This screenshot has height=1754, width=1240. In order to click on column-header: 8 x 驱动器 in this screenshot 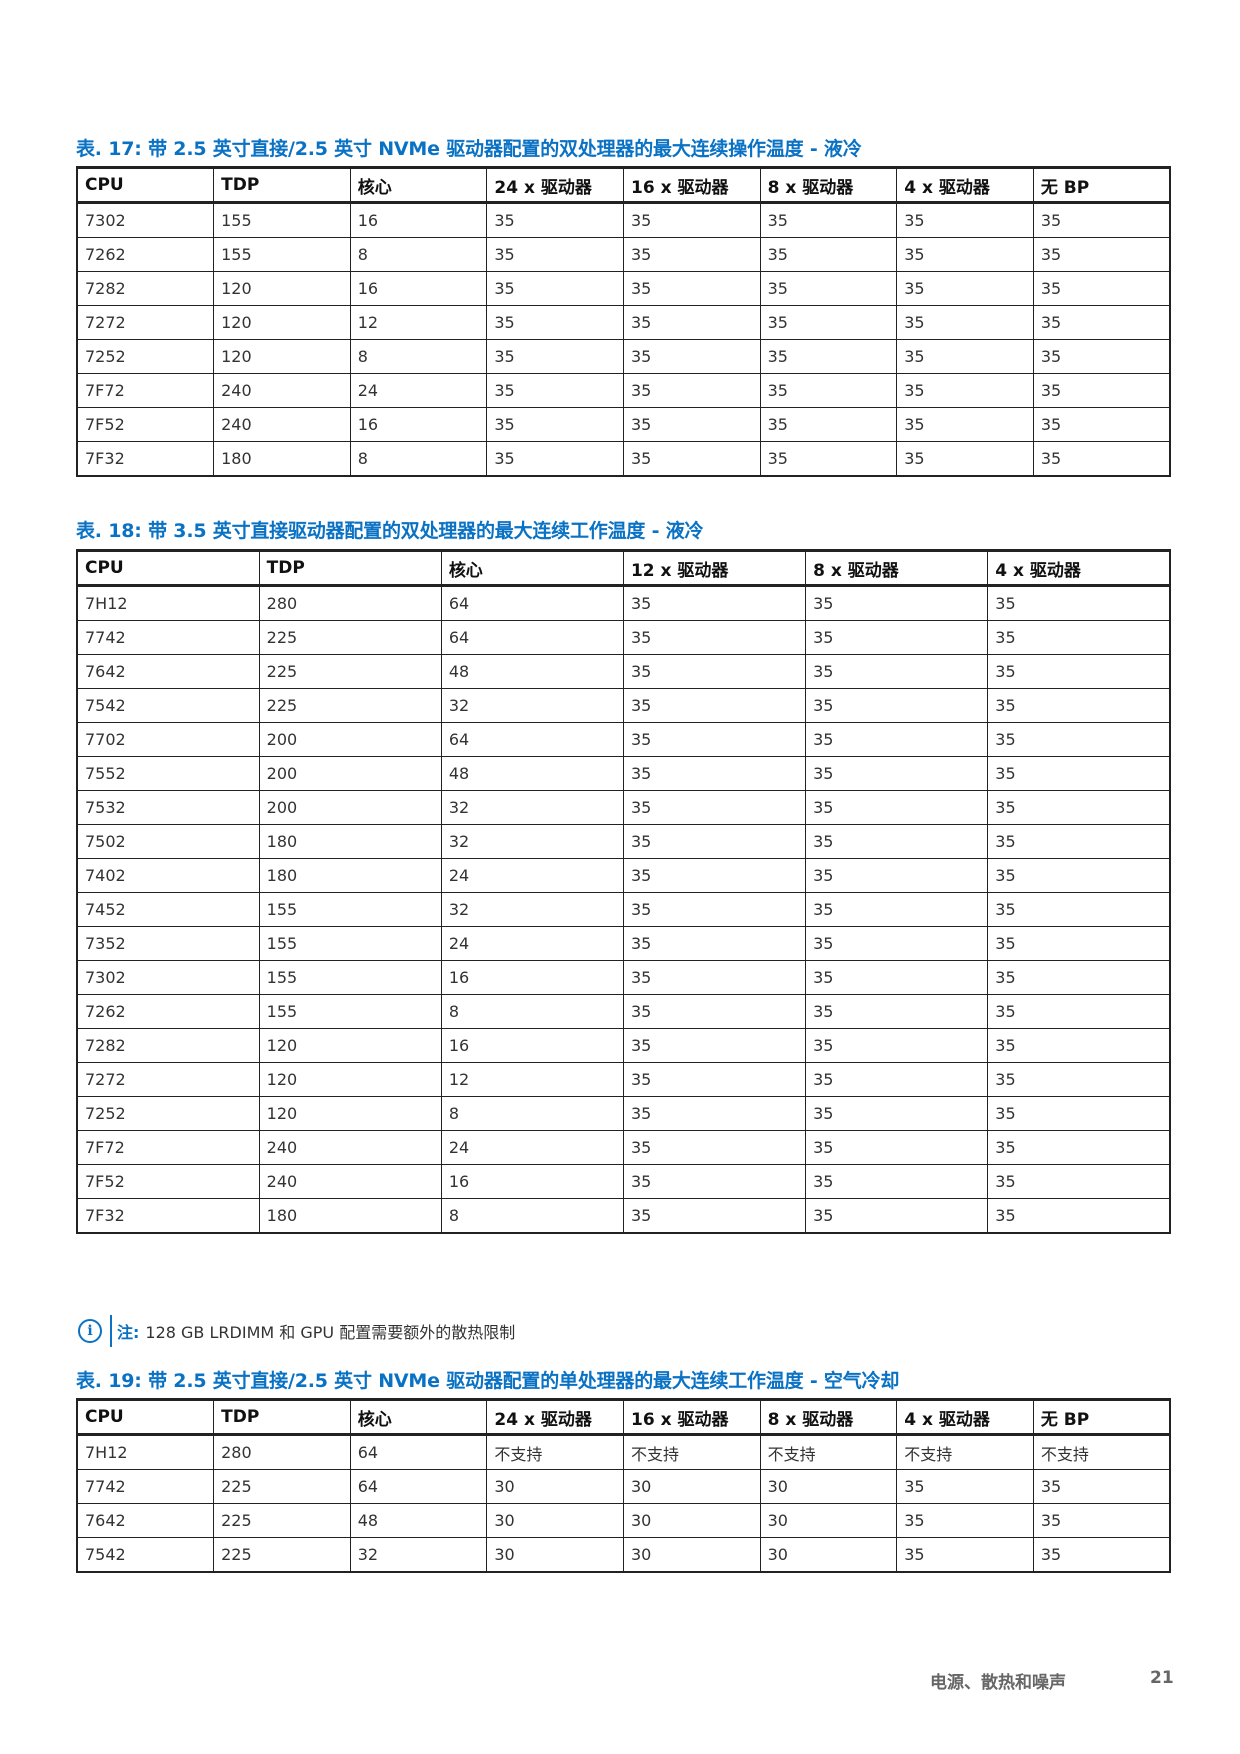, I will do `click(897, 568)`.